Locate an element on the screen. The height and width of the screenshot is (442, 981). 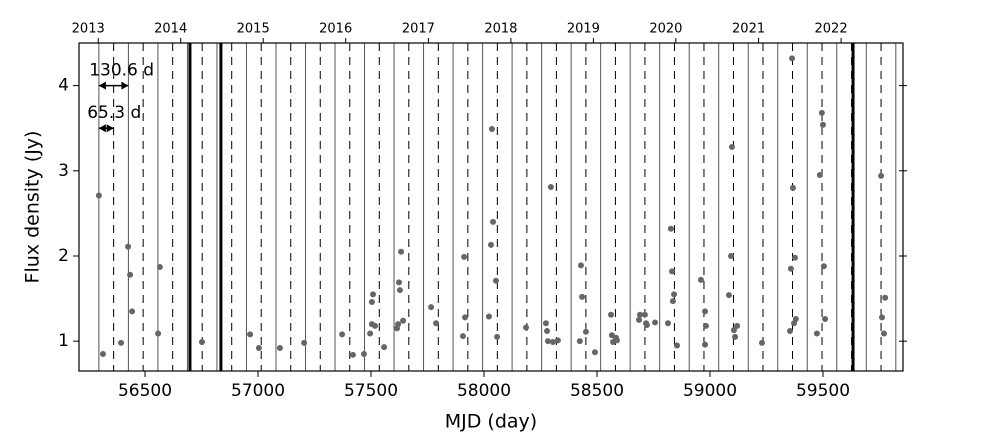
x-tick-label: 59000 is located at coordinates (710, 391).